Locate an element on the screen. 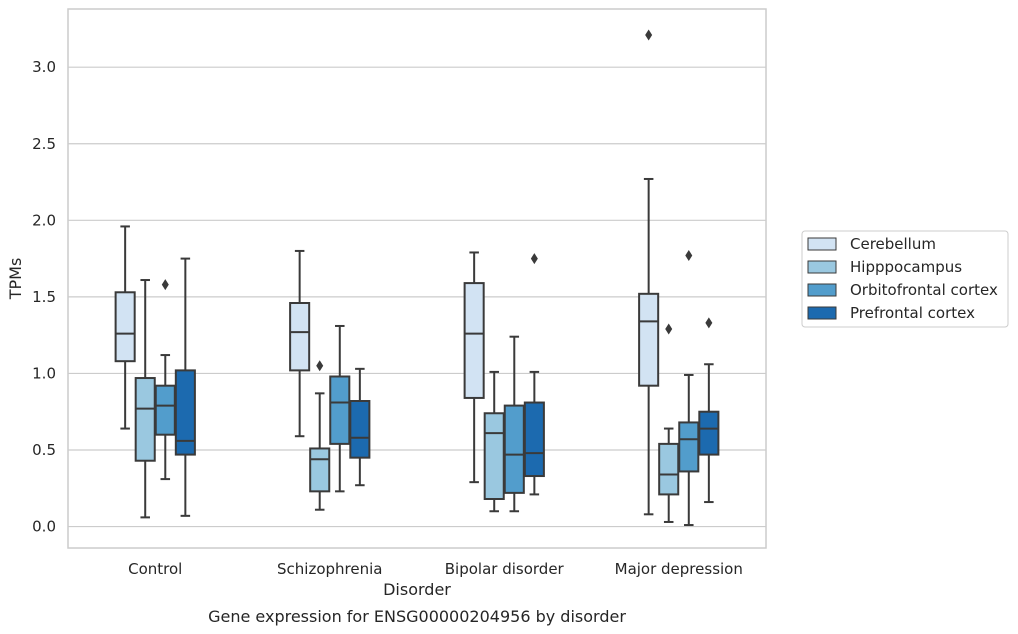 The height and width of the screenshot is (634, 1018). y-tick-label: 2.0 is located at coordinates (44, 220).